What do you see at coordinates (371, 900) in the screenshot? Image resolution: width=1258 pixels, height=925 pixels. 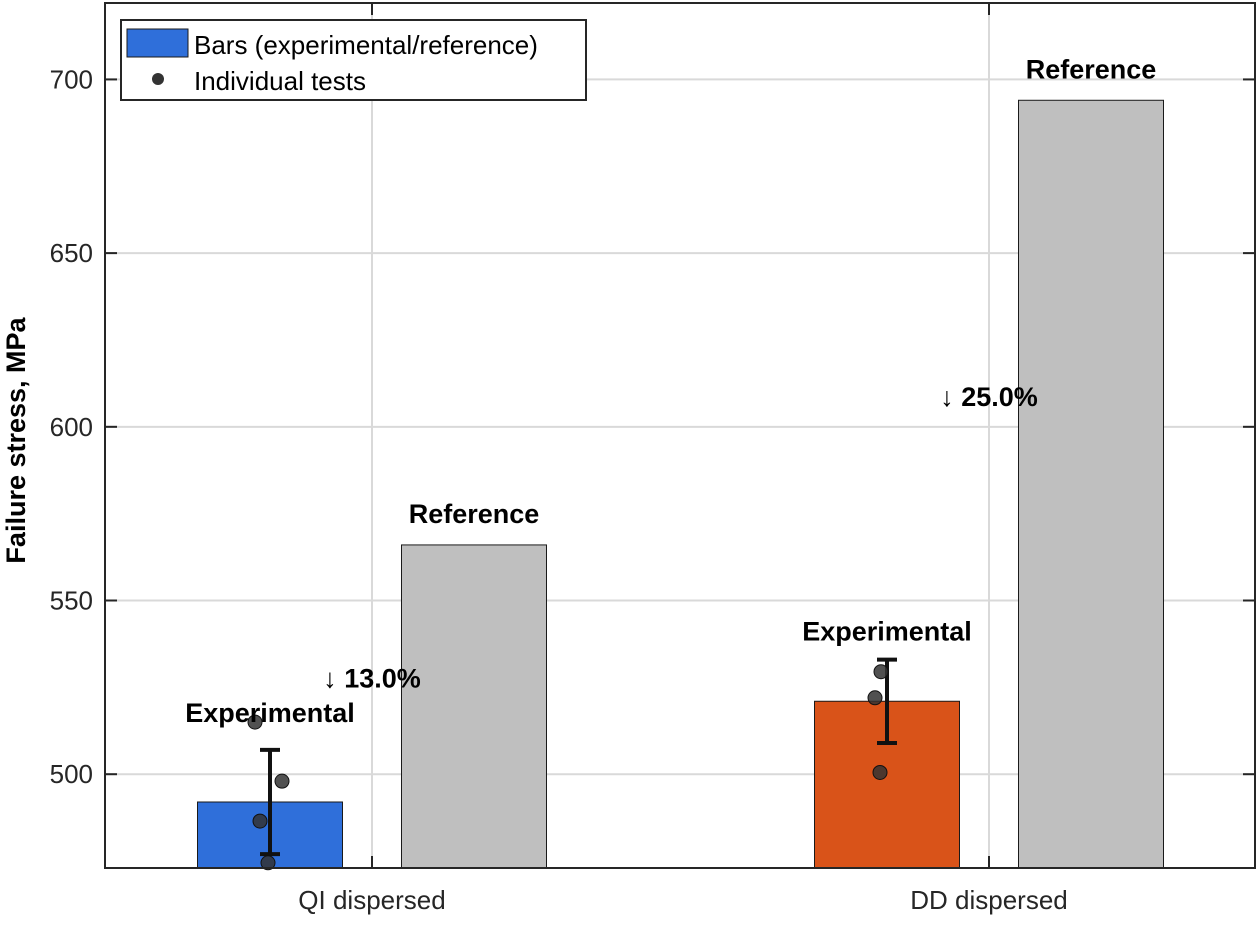 I see `x-tick-label: QI dispersed` at bounding box center [371, 900].